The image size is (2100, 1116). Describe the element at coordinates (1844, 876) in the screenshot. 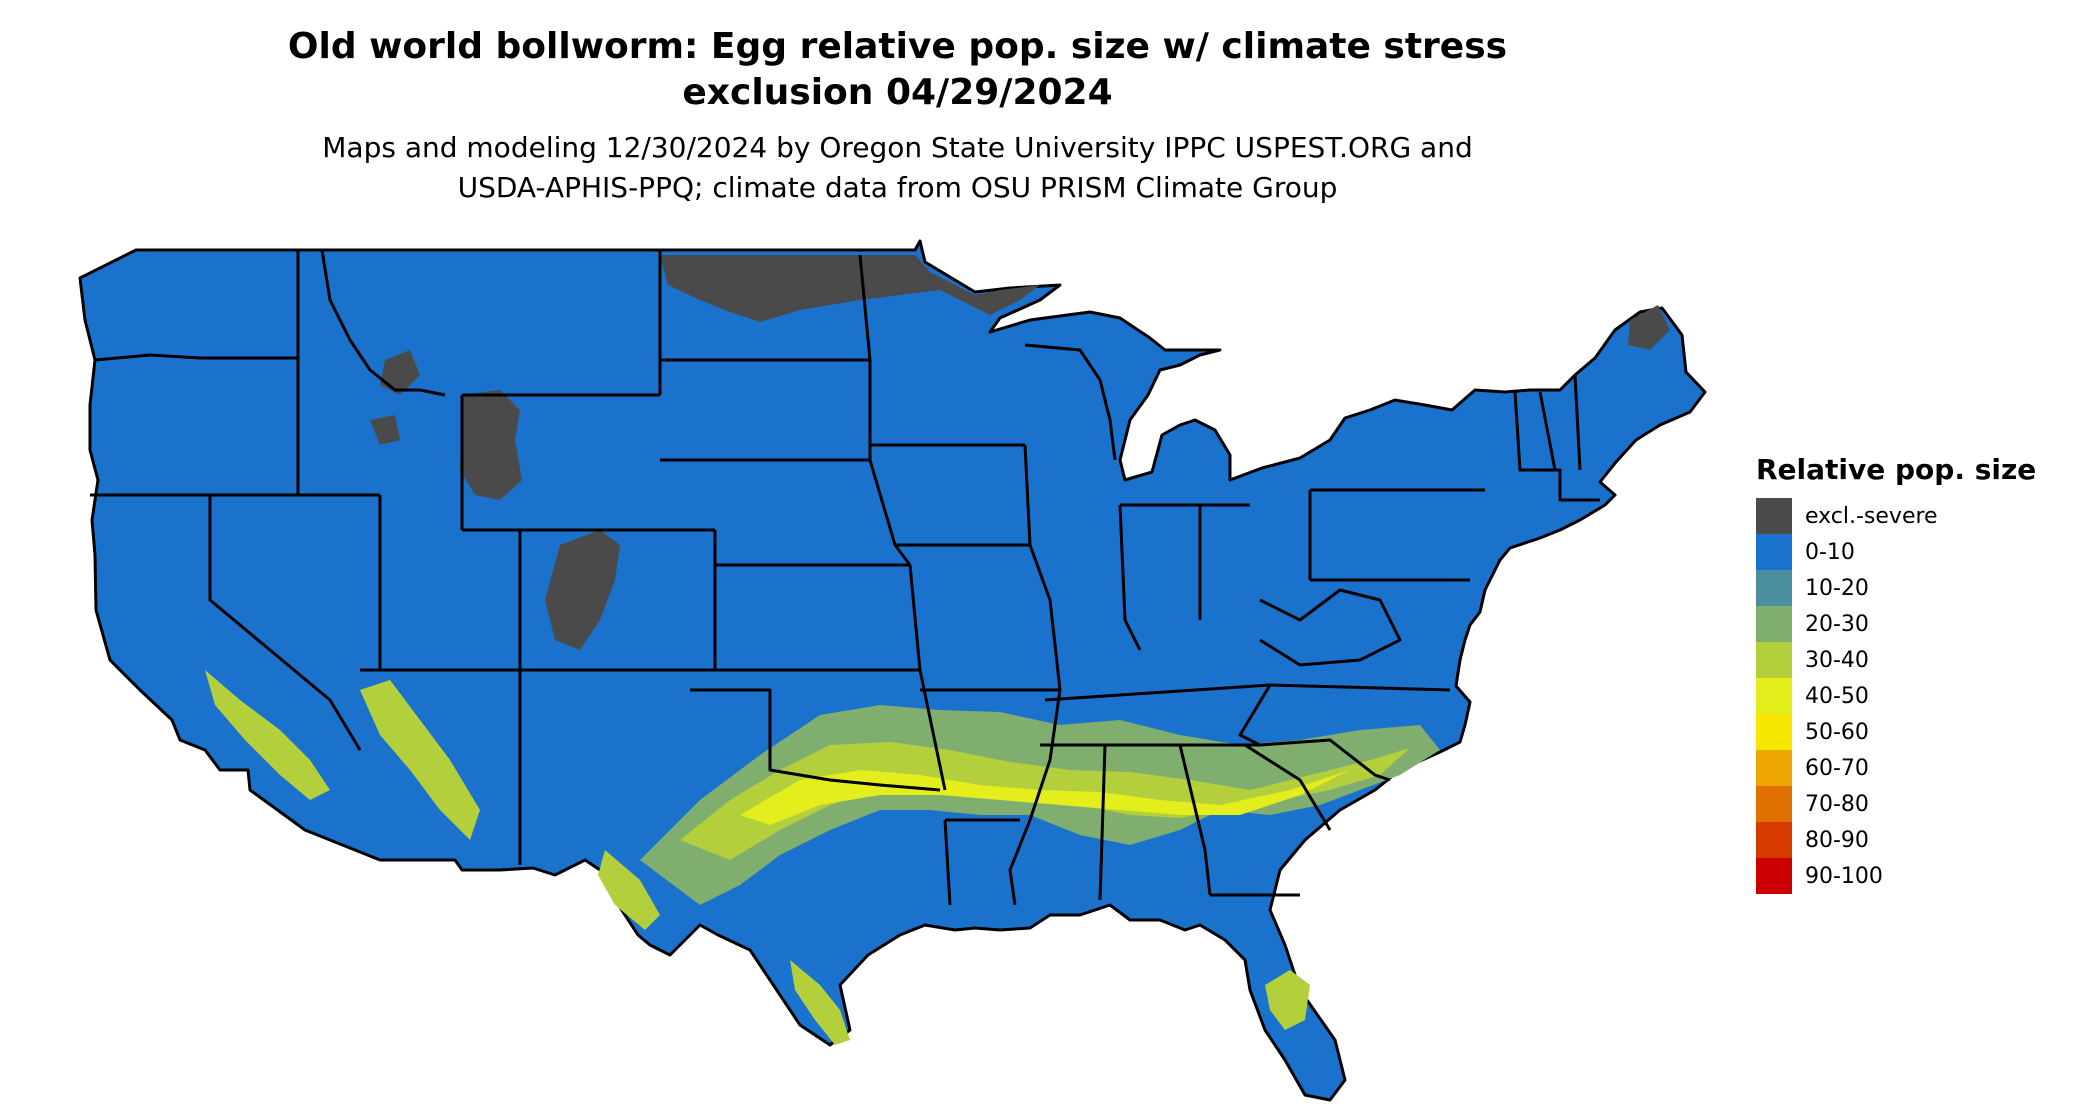

I see `legend-label: 90-100` at that location.